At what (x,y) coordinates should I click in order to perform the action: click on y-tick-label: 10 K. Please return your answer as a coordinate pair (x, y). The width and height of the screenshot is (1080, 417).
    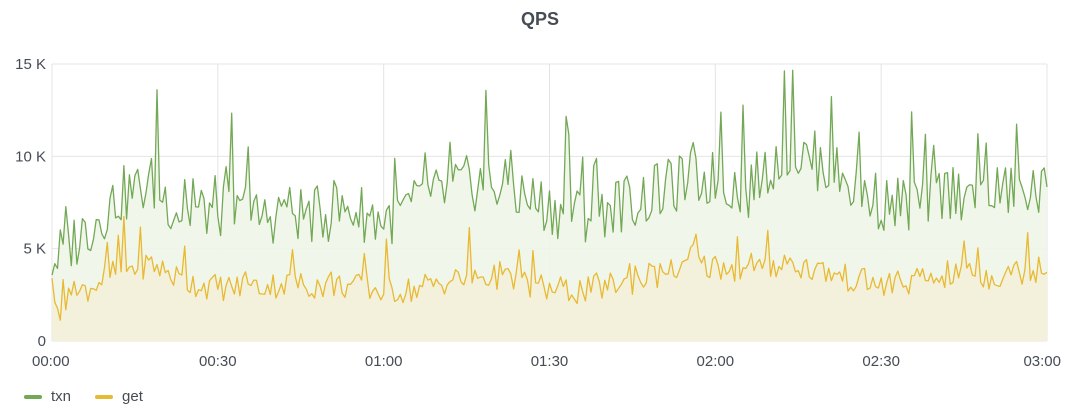
    Looking at the image, I should click on (30, 156).